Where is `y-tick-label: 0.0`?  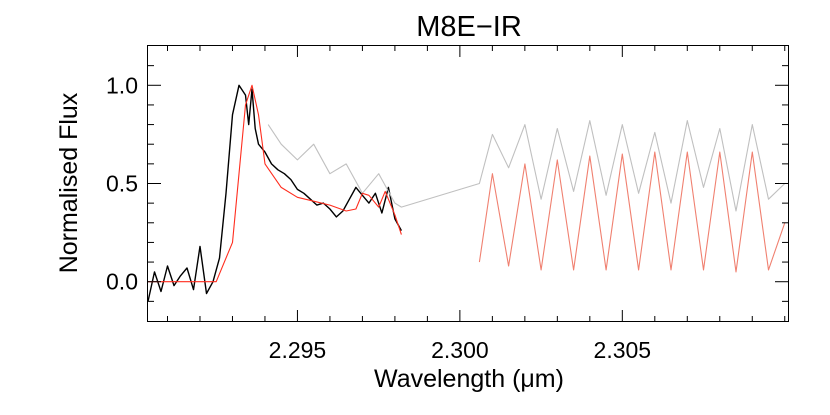 y-tick-label: 0.0 is located at coordinates (122, 282).